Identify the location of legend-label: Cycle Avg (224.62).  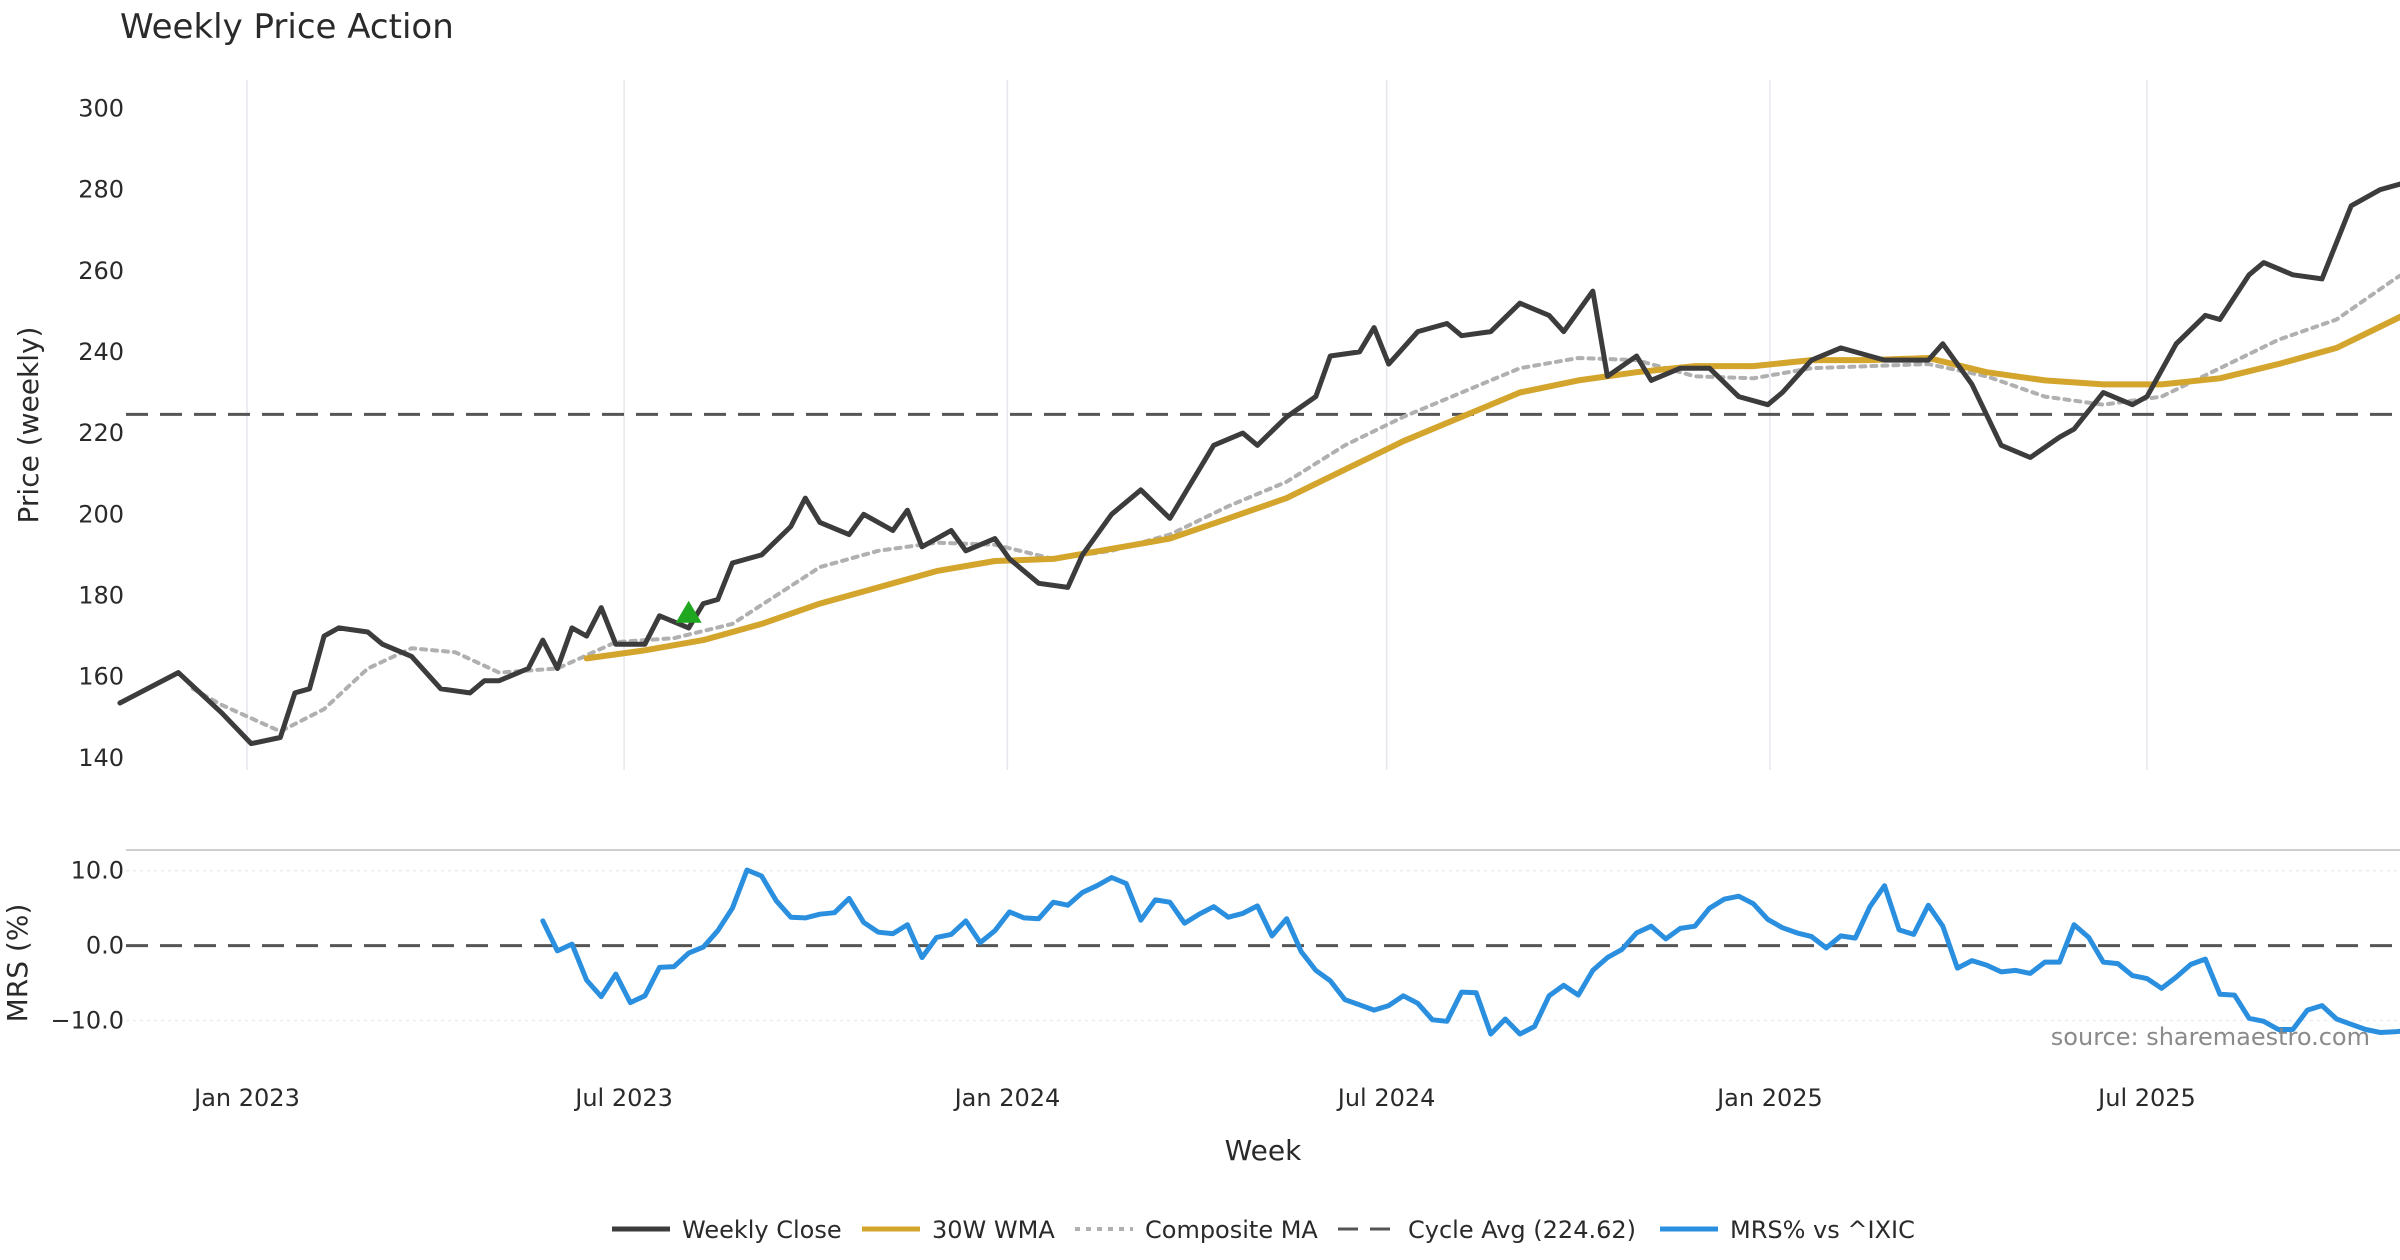
(1522, 1230).